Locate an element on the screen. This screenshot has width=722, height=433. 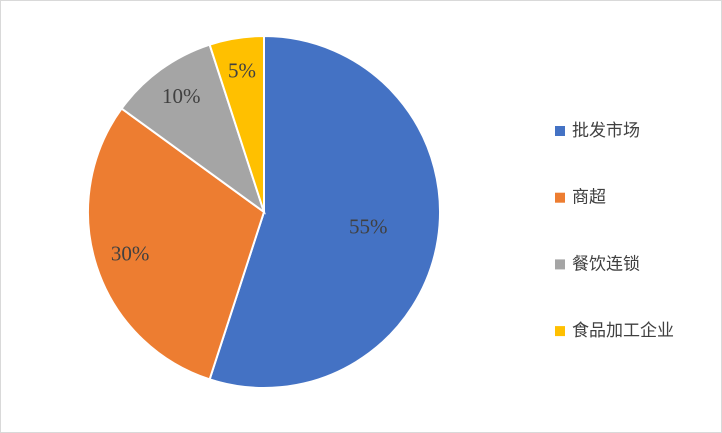
data-label: 30% is located at coordinates (130, 253).